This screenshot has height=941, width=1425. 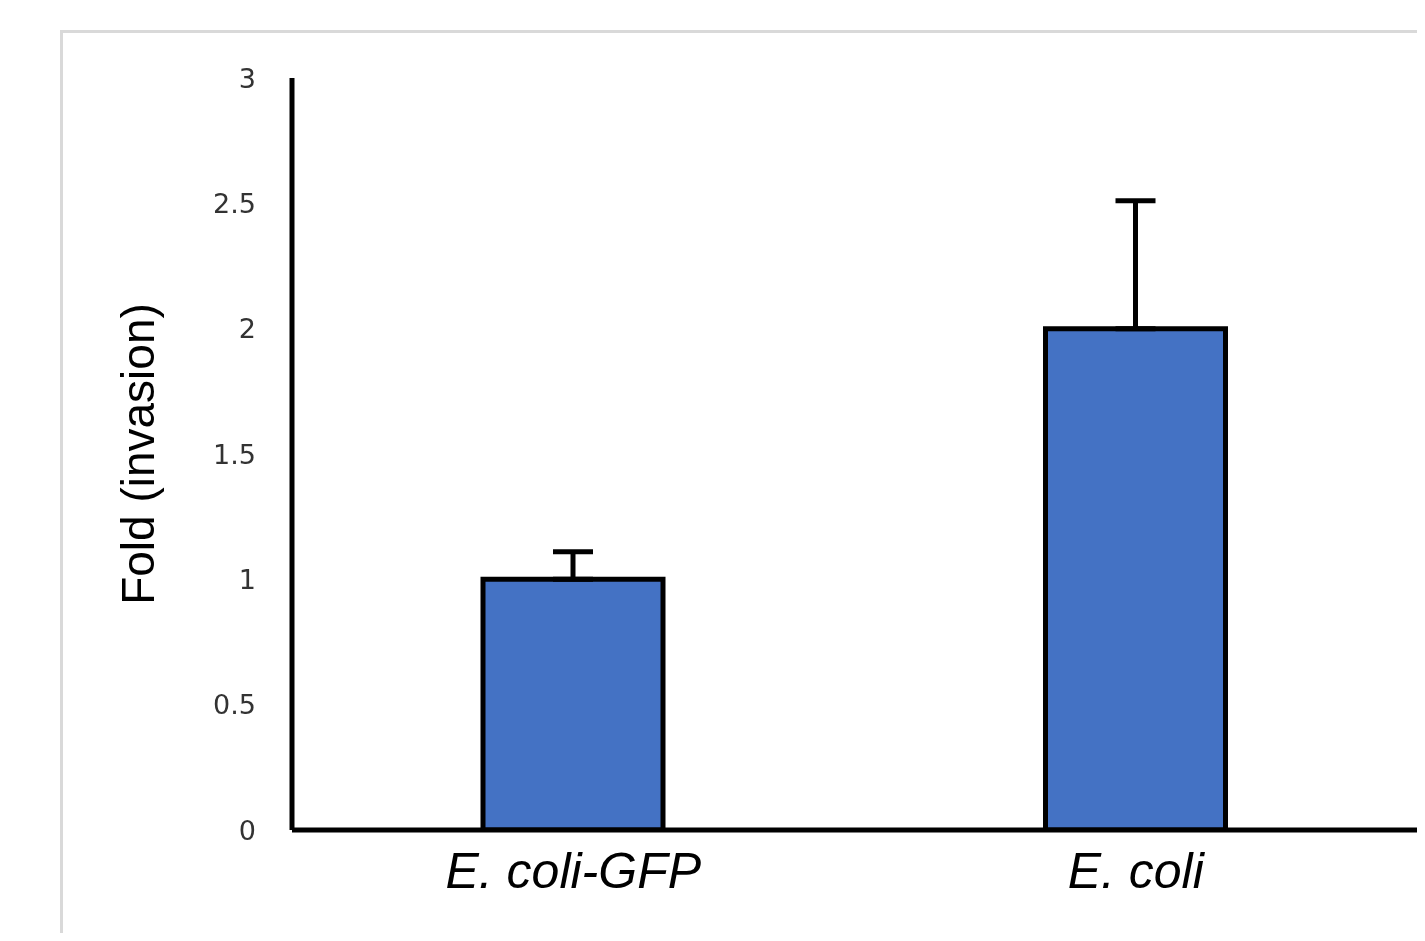 What do you see at coordinates (138, 454) in the screenshot?
I see `y-axis-title: Fold (invasion)` at bounding box center [138, 454].